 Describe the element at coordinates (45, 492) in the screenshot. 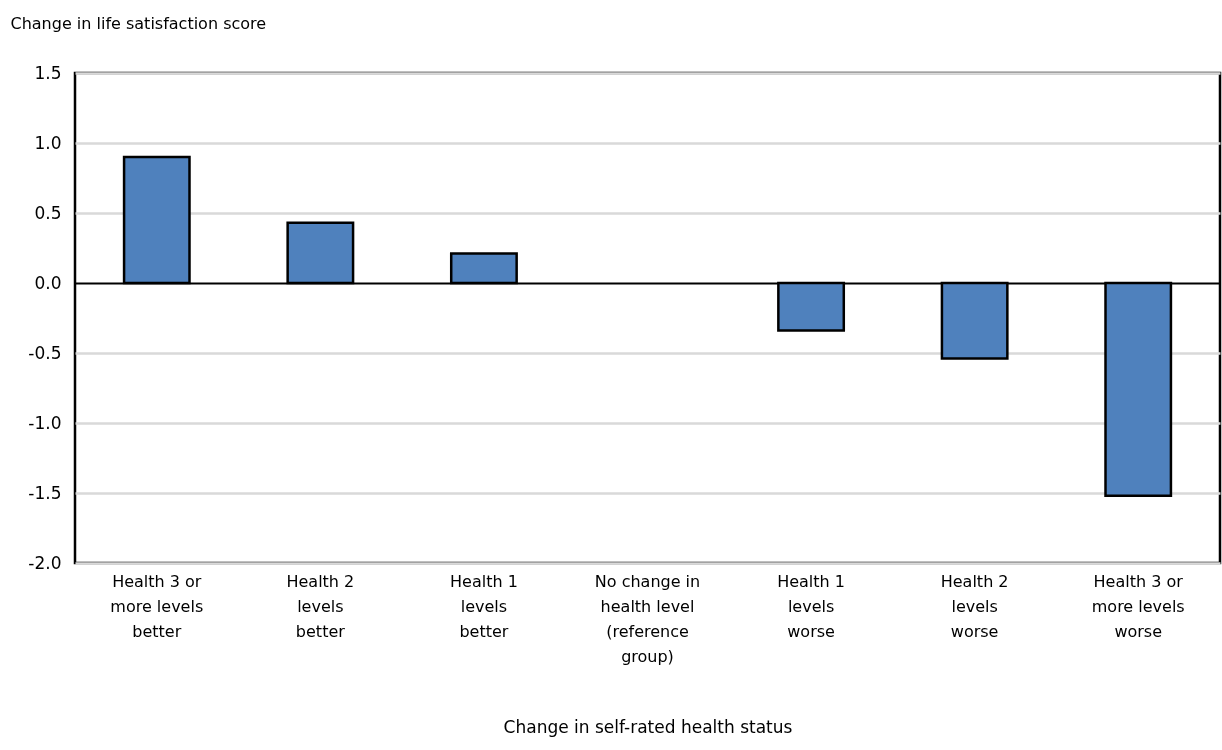

I see `y-tick-label: -1.5` at that location.